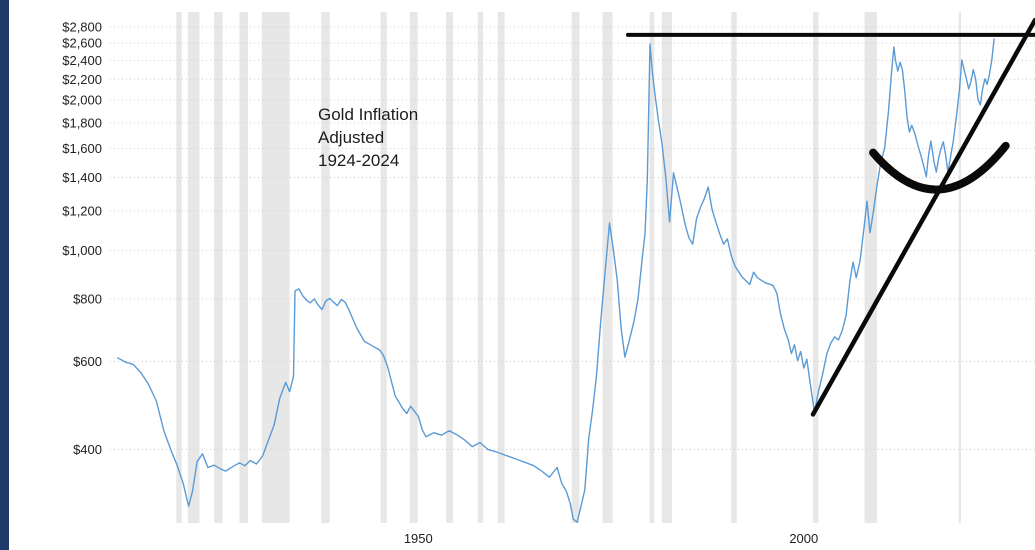 The image size is (1035, 550). What do you see at coordinates (82, 27) in the screenshot?
I see `y-axis-tick-label: $2,800` at bounding box center [82, 27].